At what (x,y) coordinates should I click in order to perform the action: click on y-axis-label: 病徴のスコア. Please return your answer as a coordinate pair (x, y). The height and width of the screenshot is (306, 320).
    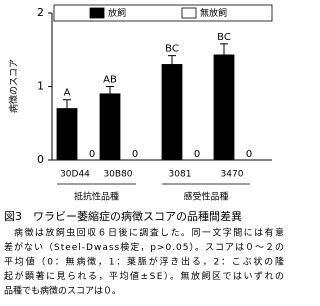
    Looking at the image, I should click on (14, 86).